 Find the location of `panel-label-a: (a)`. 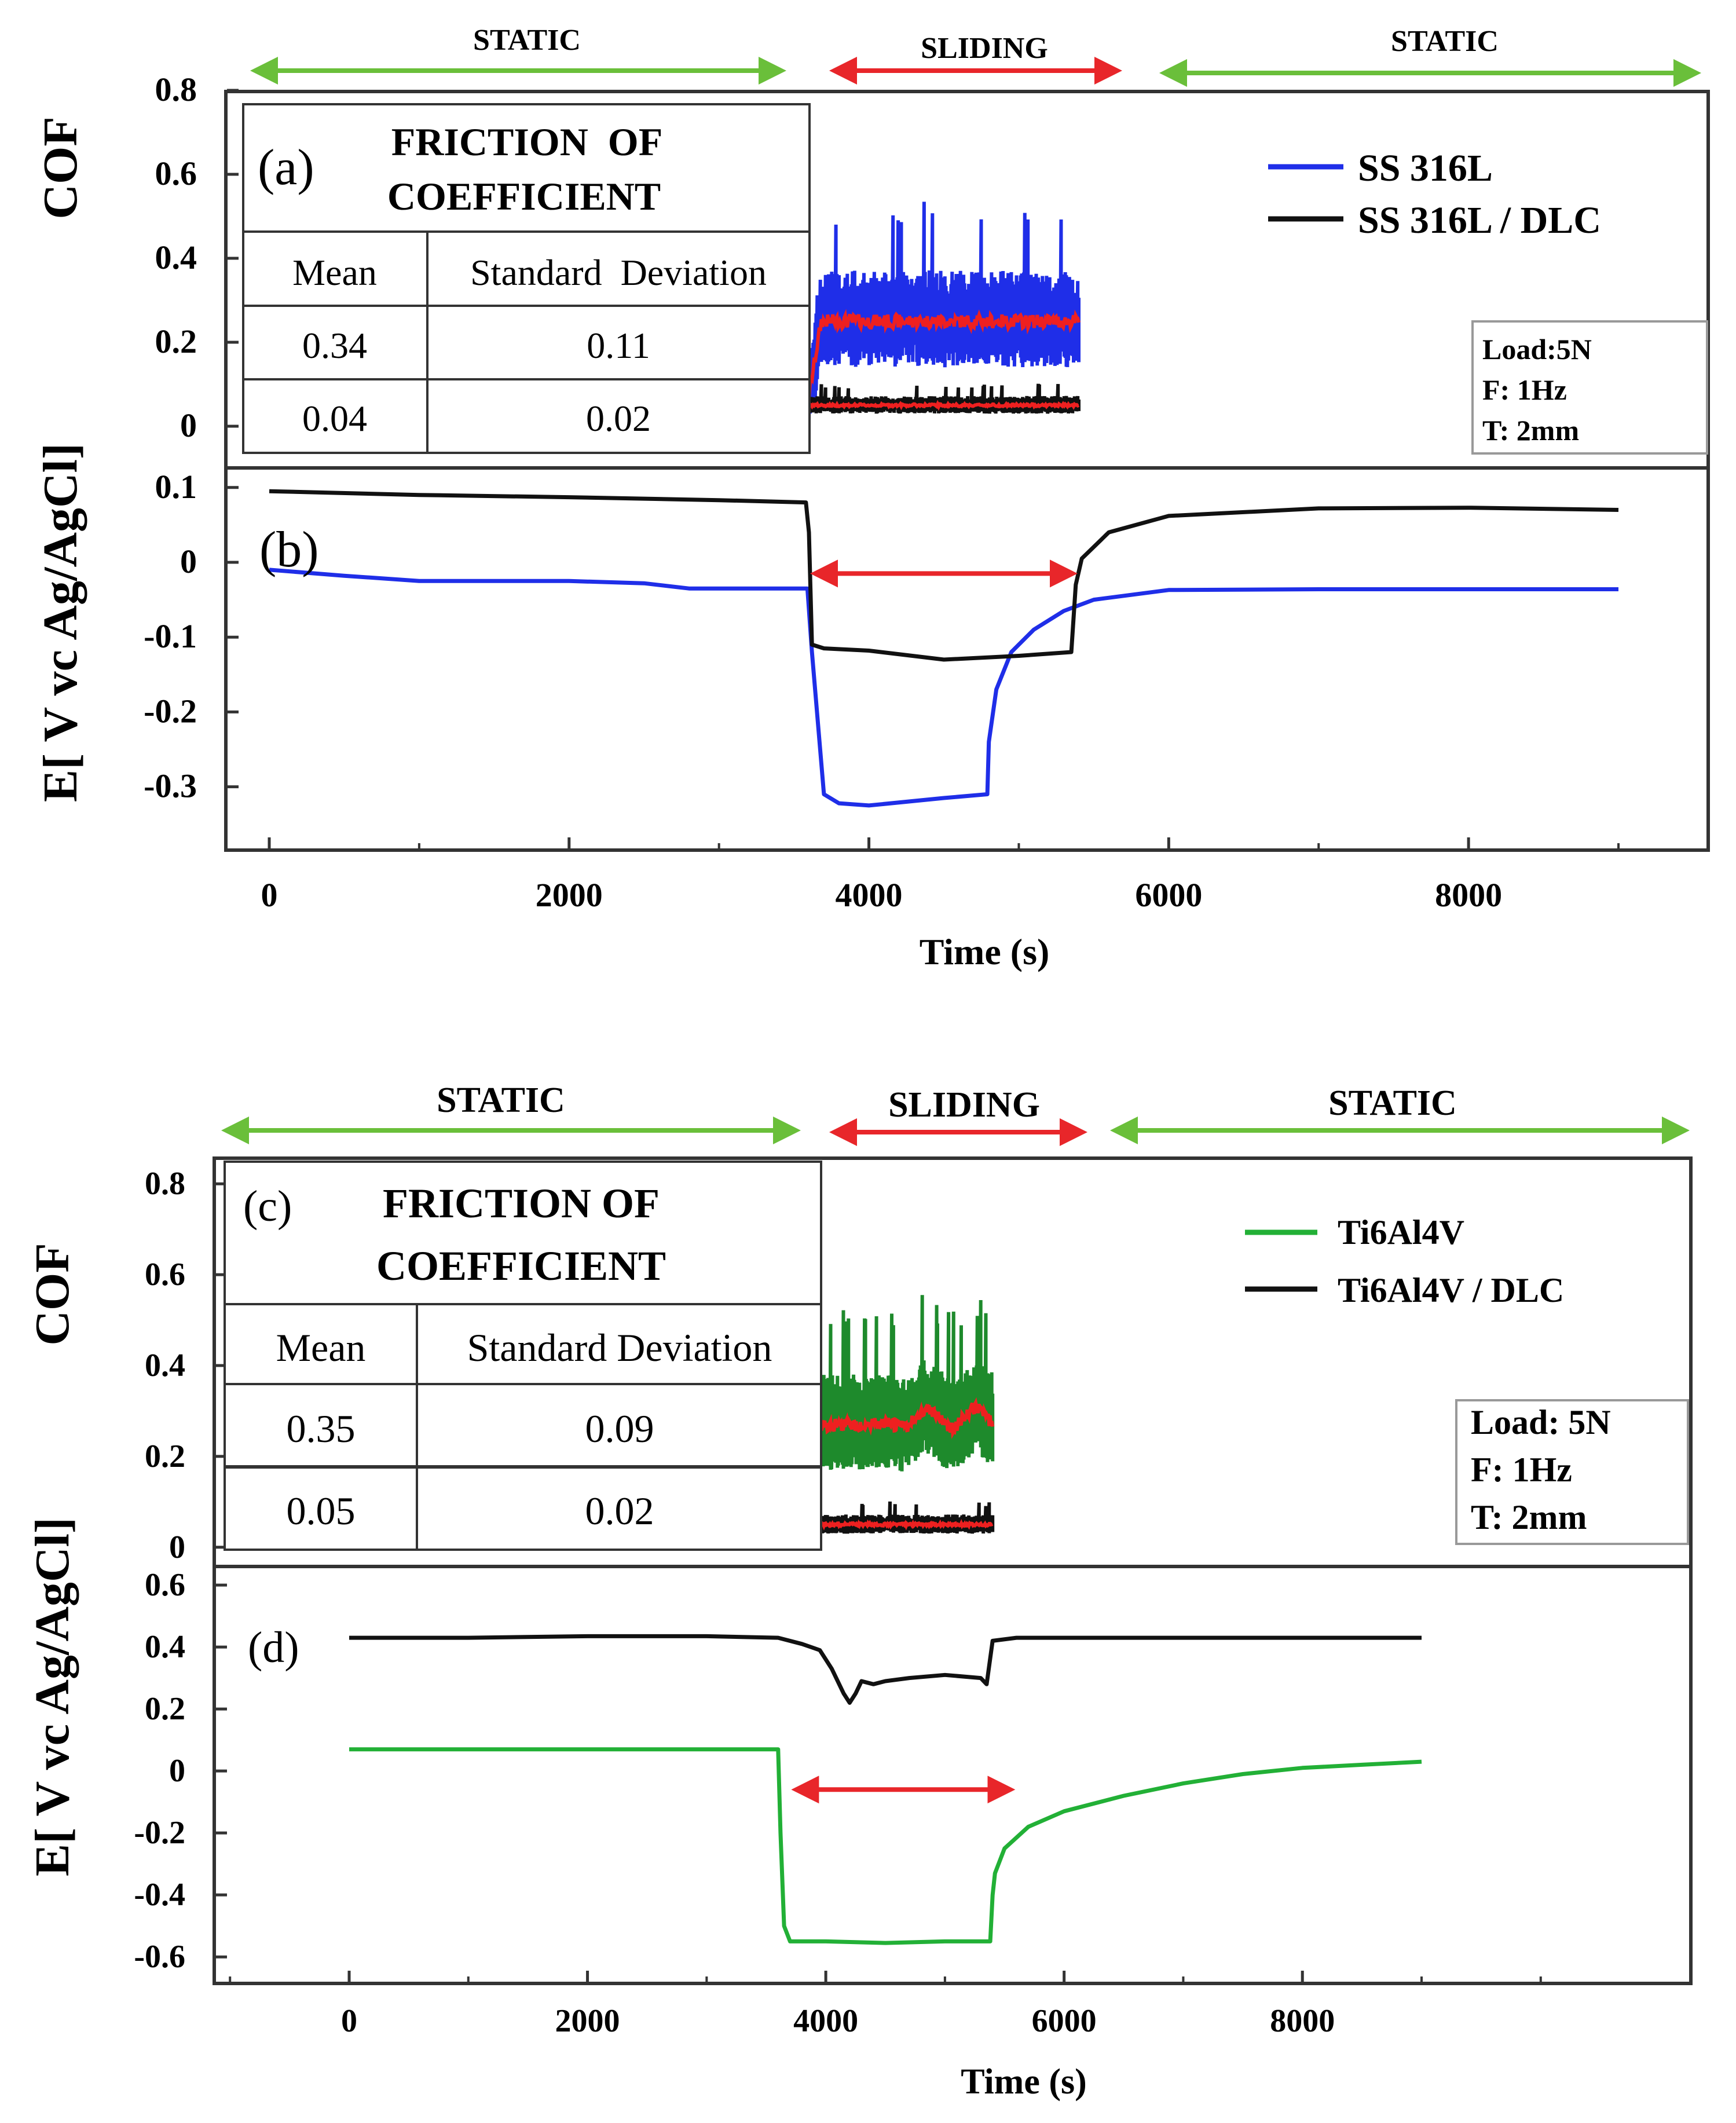

panel-label-a: (a) is located at coordinates (286, 168).